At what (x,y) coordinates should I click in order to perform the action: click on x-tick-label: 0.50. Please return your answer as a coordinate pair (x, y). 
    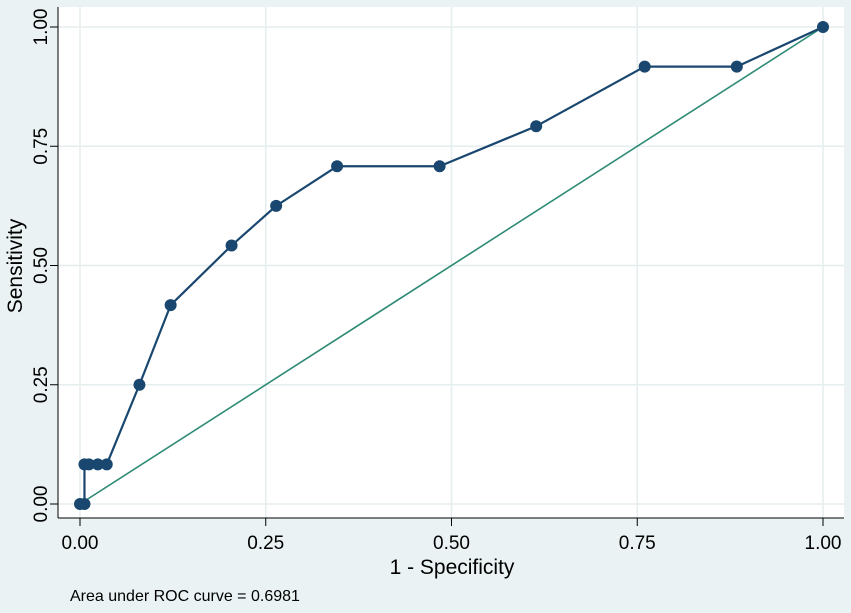
    Looking at the image, I should click on (451, 543).